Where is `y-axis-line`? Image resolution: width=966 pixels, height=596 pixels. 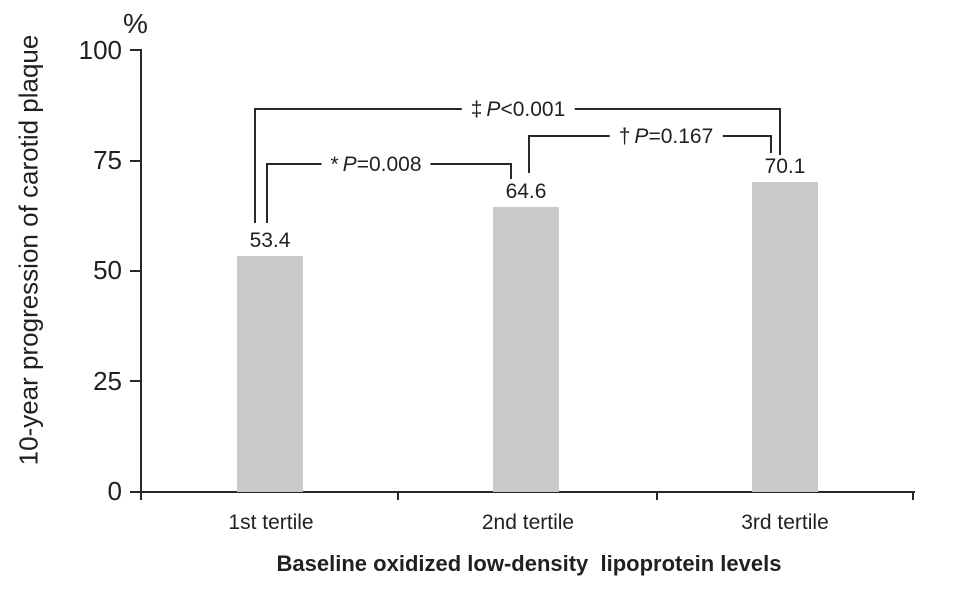
y-axis-line is located at coordinates (141, 275).